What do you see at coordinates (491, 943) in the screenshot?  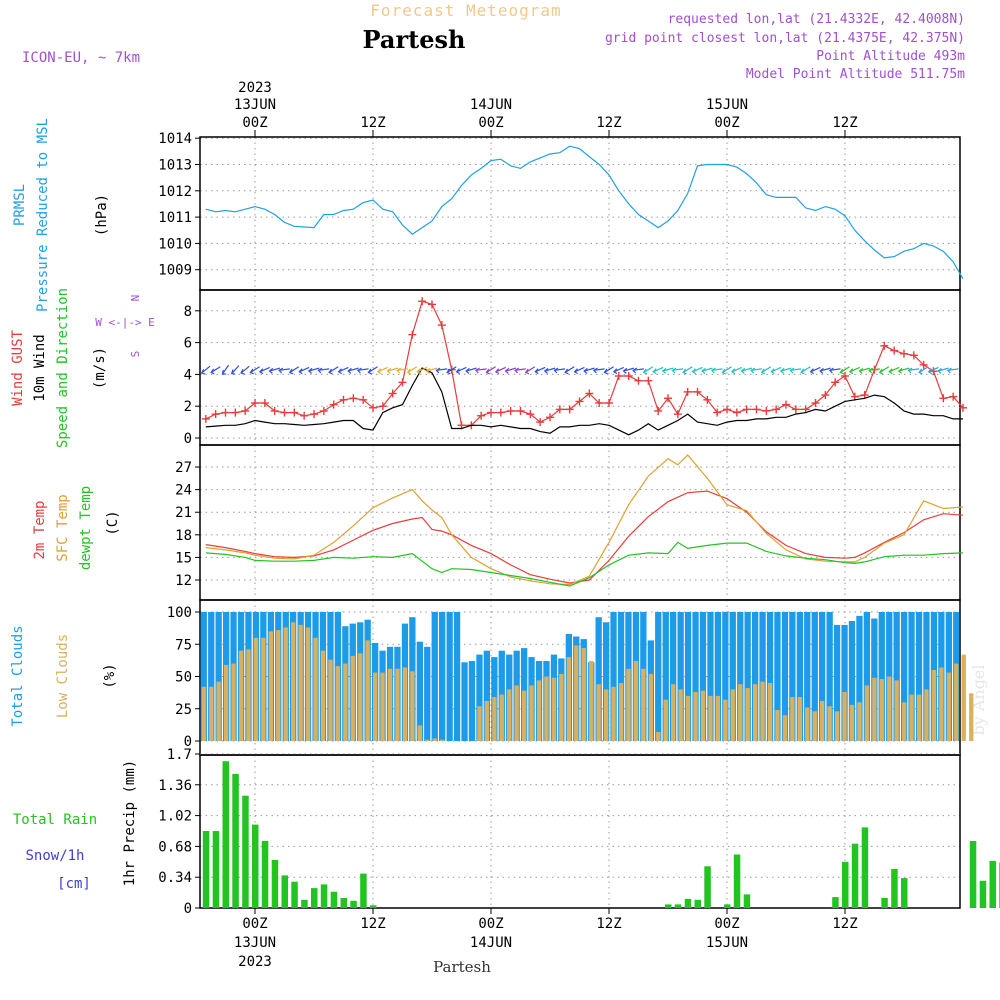 I see `time-tick-label: 14JUN` at bounding box center [491, 943].